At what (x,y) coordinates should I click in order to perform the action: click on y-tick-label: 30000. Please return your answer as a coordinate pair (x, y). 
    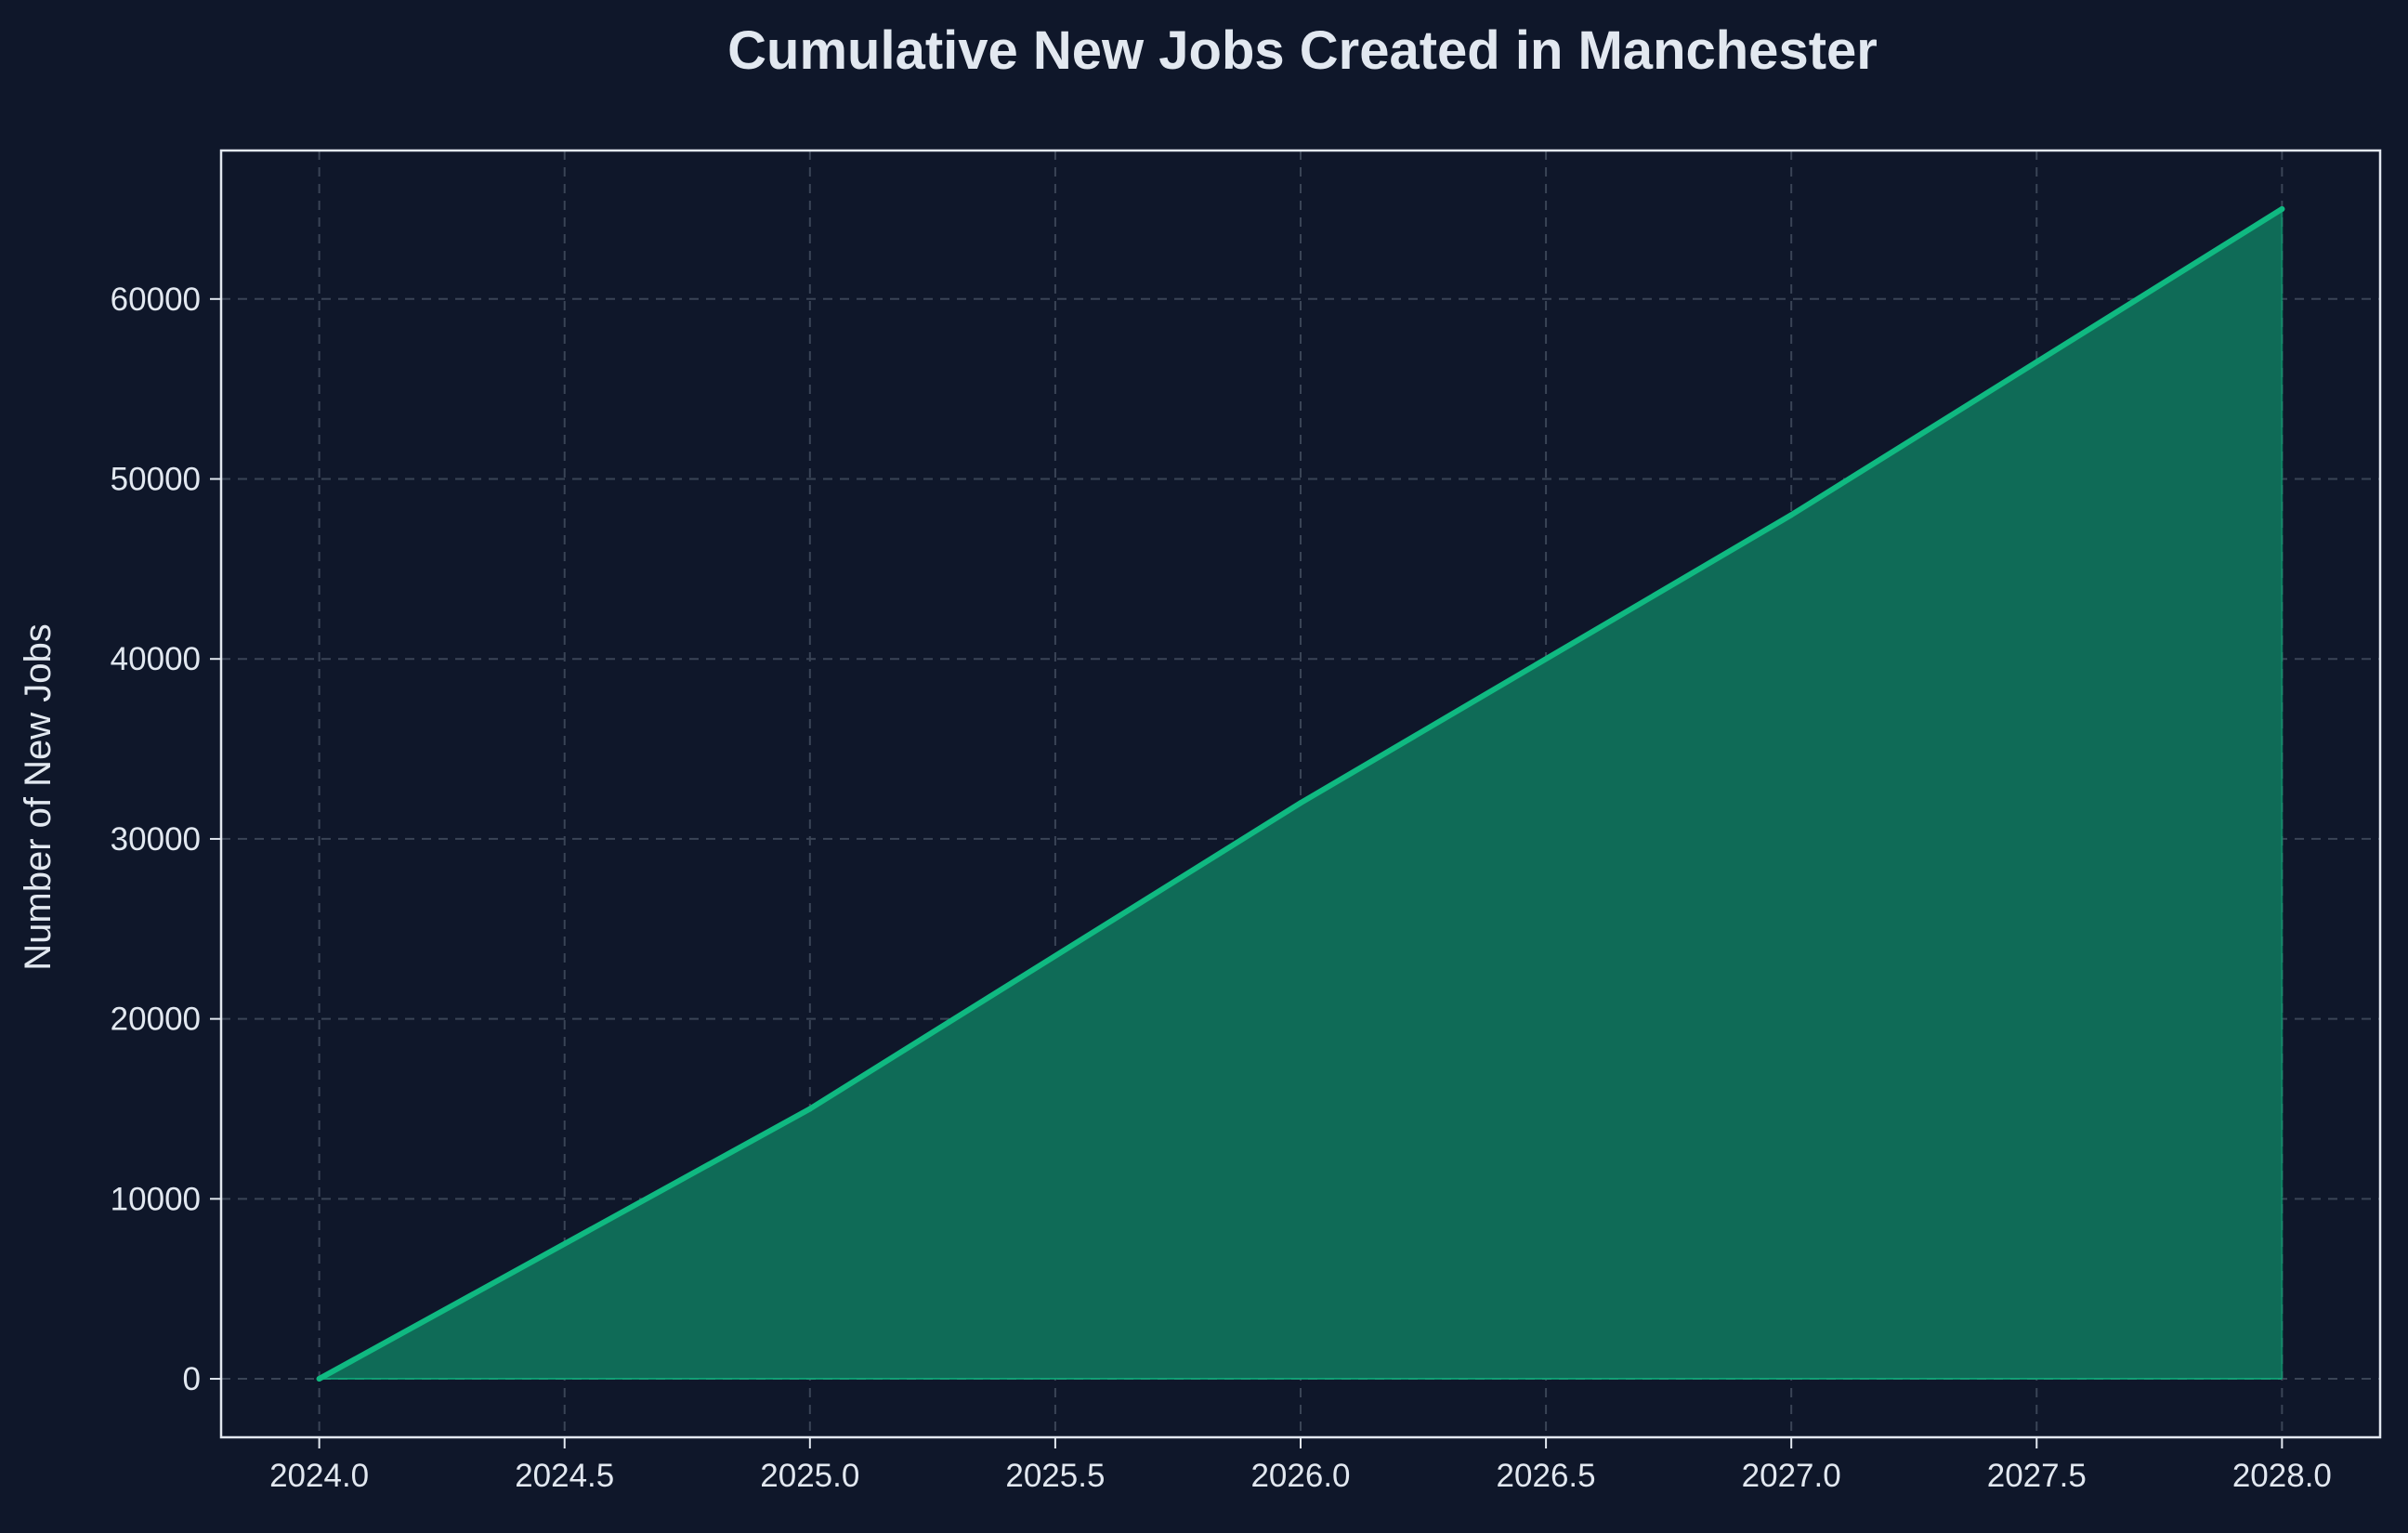
    Looking at the image, I should click on (156, 840).